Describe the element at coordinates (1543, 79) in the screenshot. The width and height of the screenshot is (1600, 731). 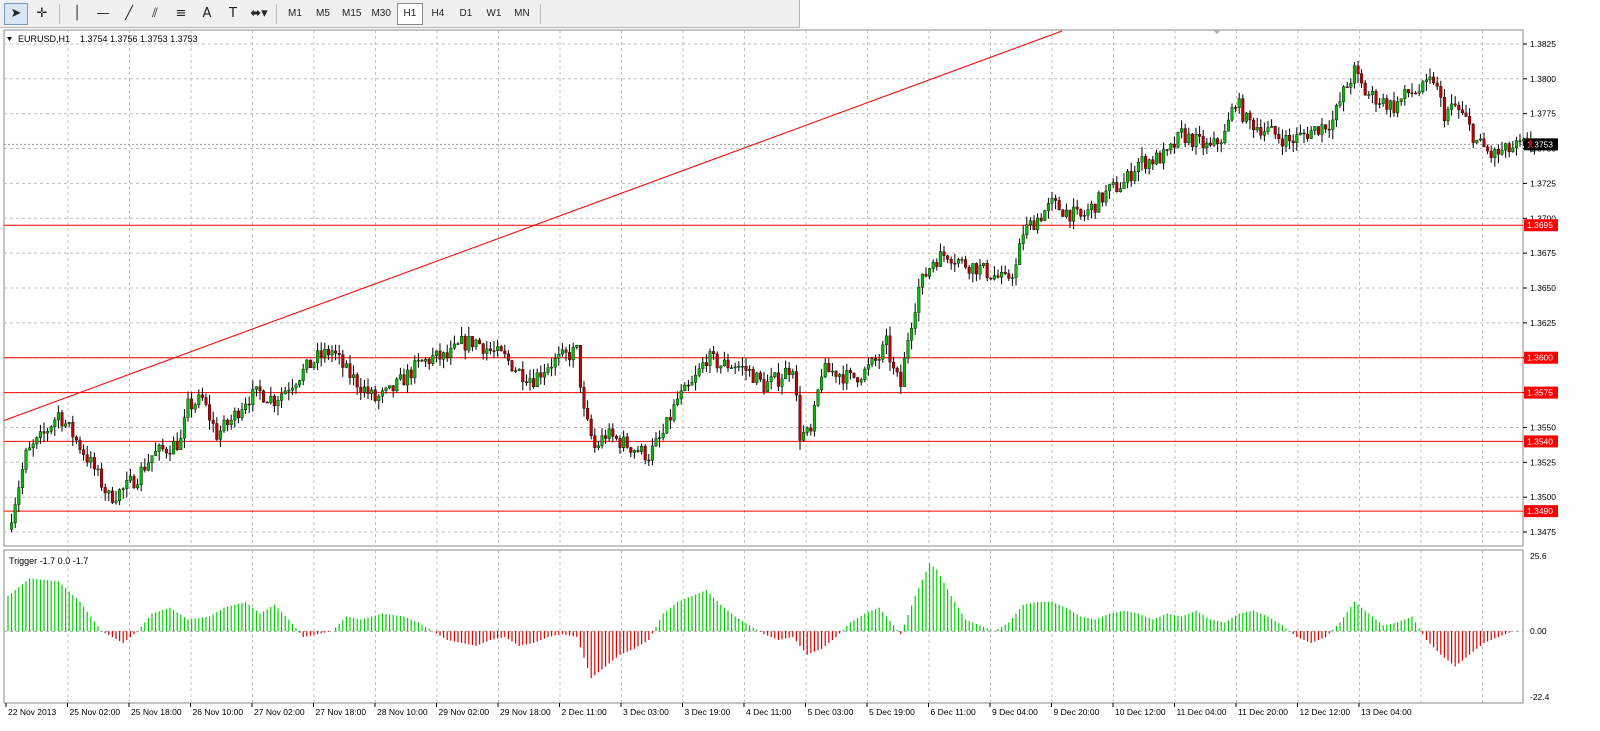
I see `price-axis-label: 1.3800` at that location.